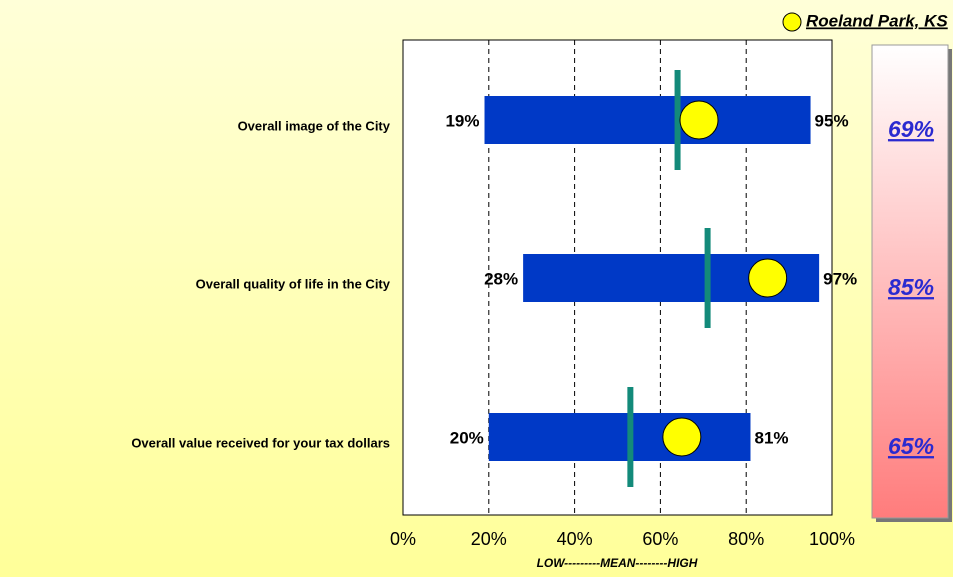  Describe the element at coordinates (911, 446) in the screenshot. I see `city-value-label: 65%` at that location.